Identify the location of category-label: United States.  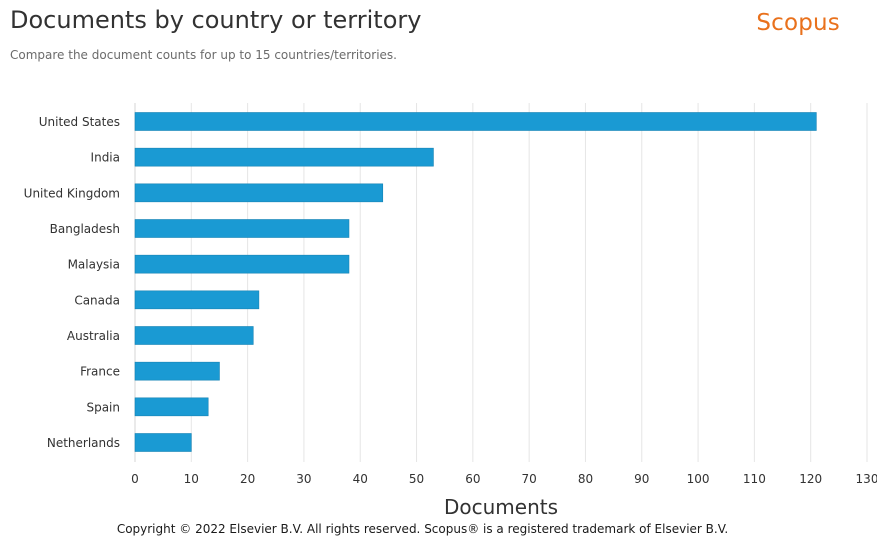
(79, 122).